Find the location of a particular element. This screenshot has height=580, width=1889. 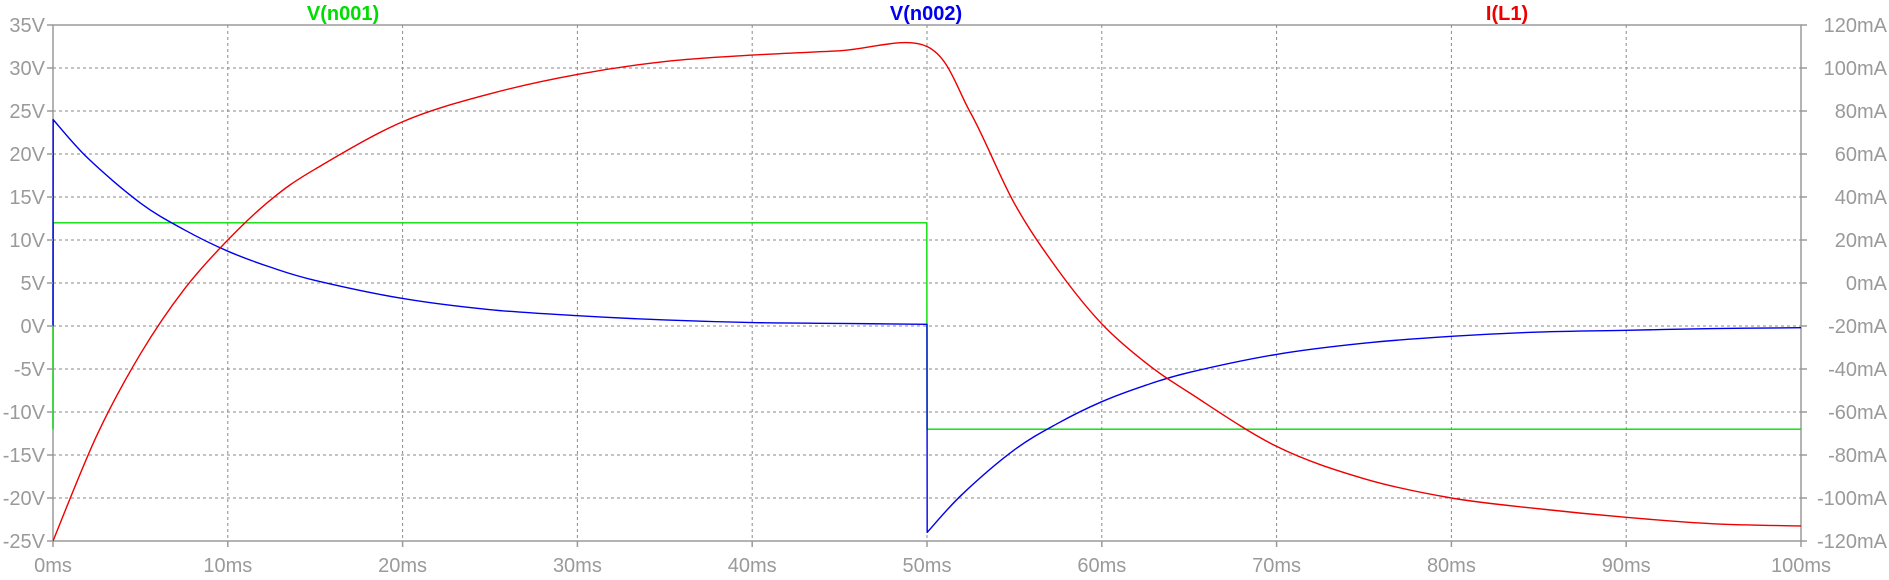

y-left-tick-label: -15V is located at coordinates (24, 456).